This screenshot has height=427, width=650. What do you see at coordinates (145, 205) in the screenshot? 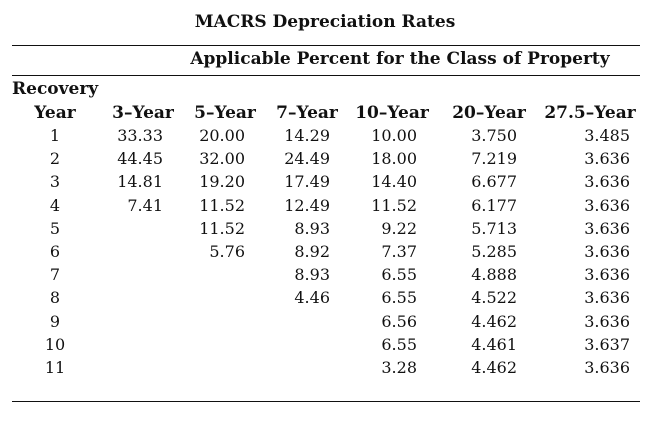
I see `rate-cell: 7.41` at bounding box center [145, 205].